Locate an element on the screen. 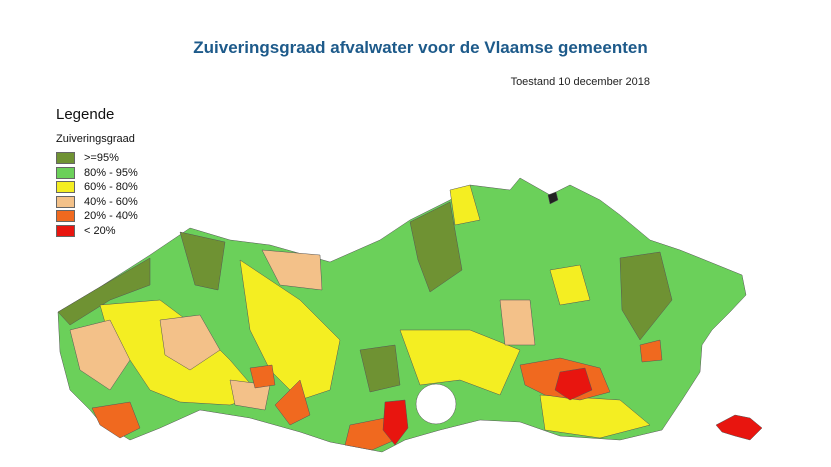 This screenshot has height=467, width=831. legend-item: 80% - 95% is located at coordinates (97, 173).